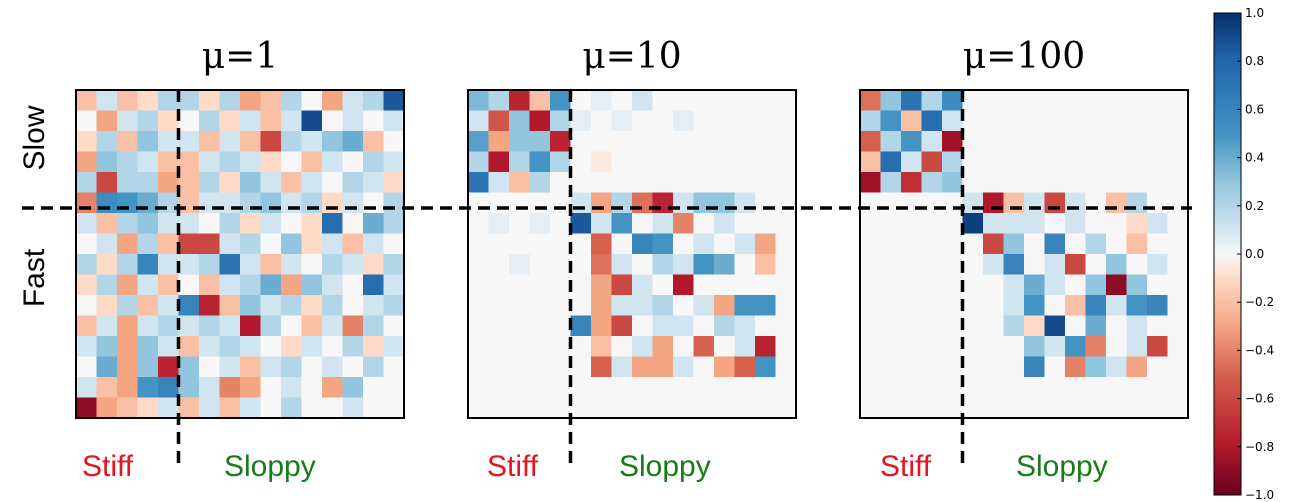  Describe the element at coordinates (906, 466) in the screenshot. I see `stiff-label-mu-100: Stiff` at that location.